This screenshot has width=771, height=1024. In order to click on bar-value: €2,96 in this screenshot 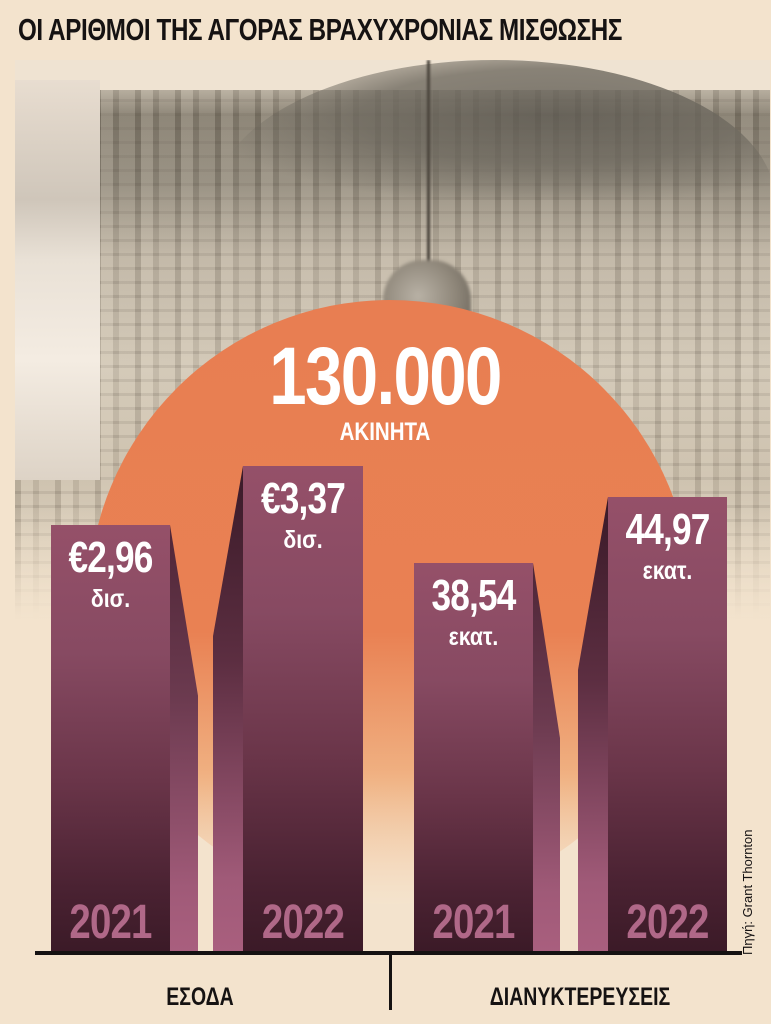, I will do `click(110, 557)`.